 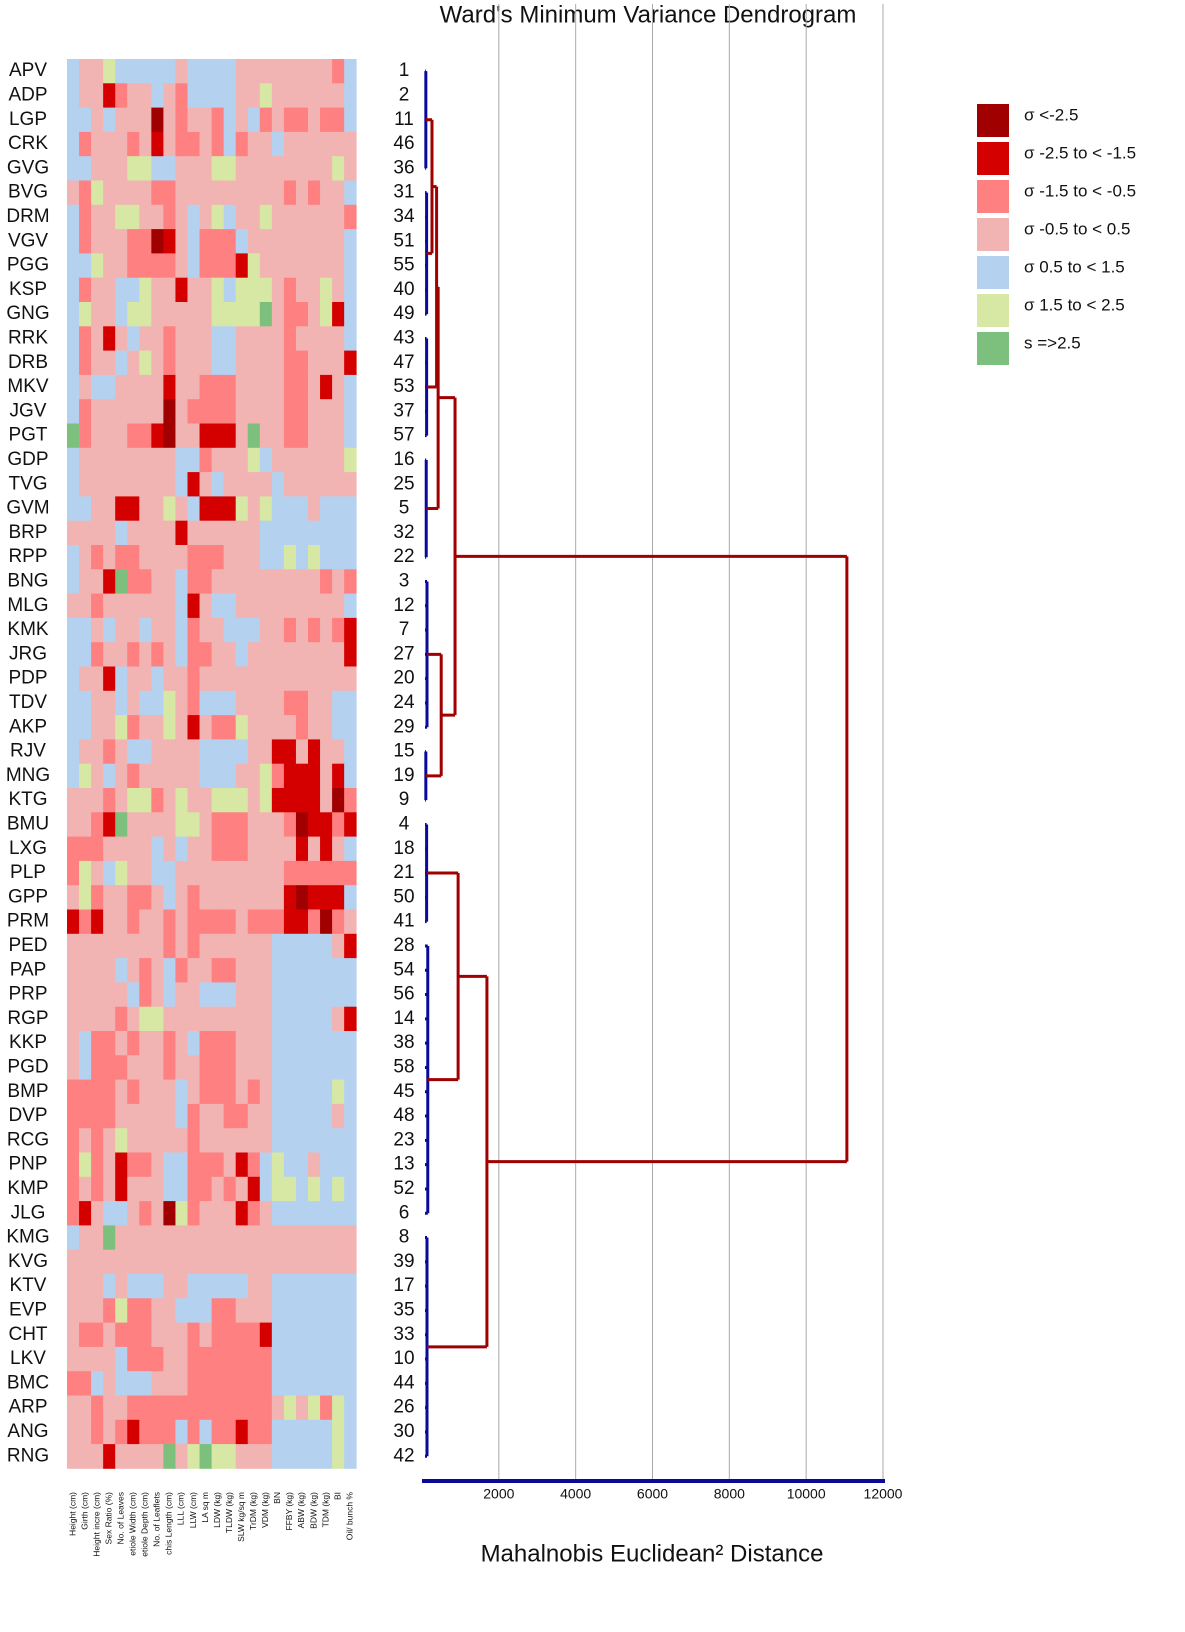 I want to click on x-tick-label: 12000, so click(x=883, y=1494).